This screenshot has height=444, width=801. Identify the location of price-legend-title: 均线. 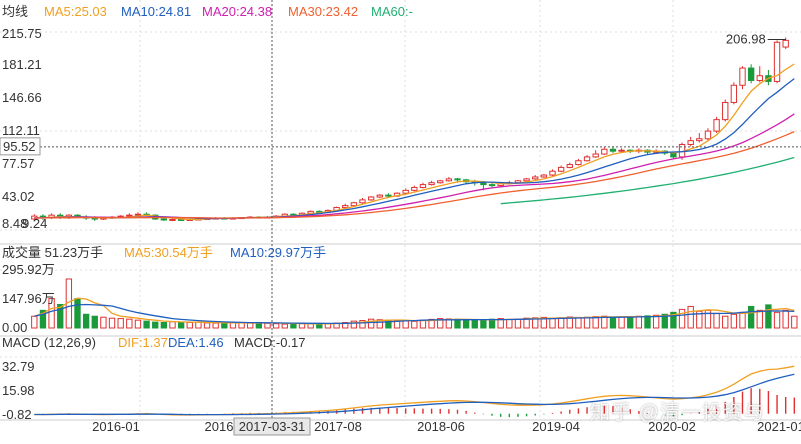
(15, 11).